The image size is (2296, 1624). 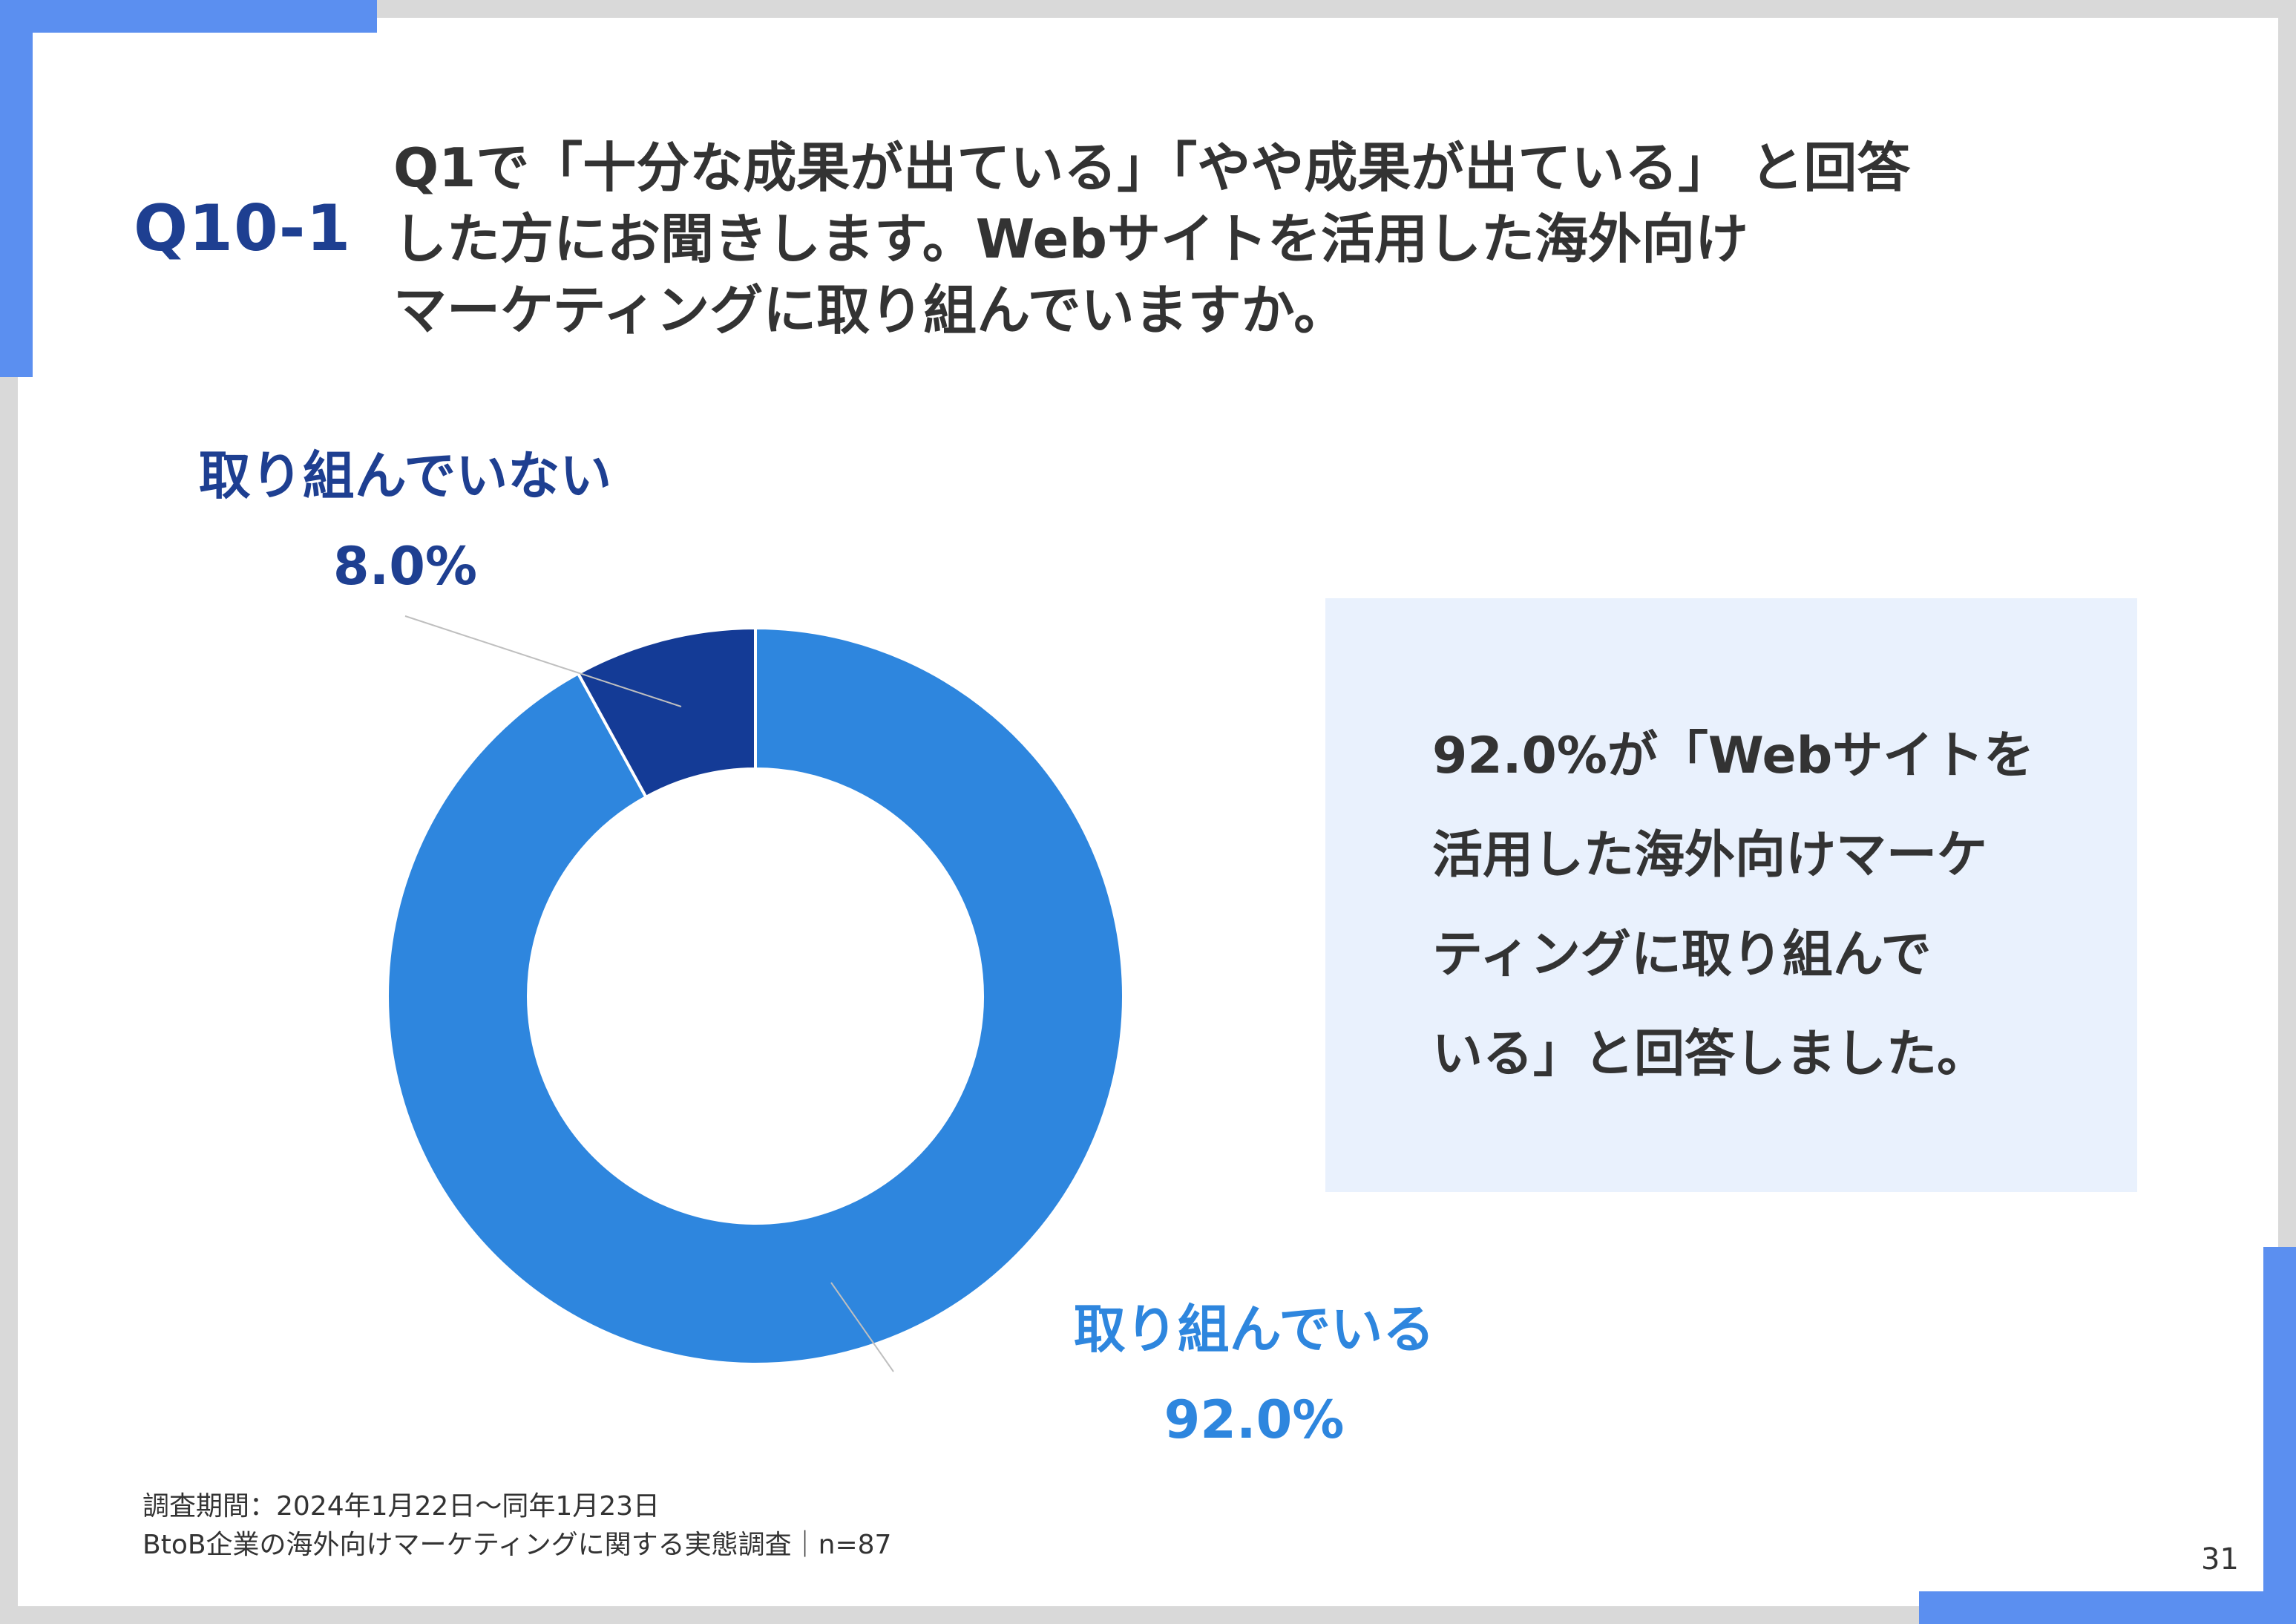 I want to click on slice-label-not-engaged-value: 8.0%, so click(x=405, y=566).